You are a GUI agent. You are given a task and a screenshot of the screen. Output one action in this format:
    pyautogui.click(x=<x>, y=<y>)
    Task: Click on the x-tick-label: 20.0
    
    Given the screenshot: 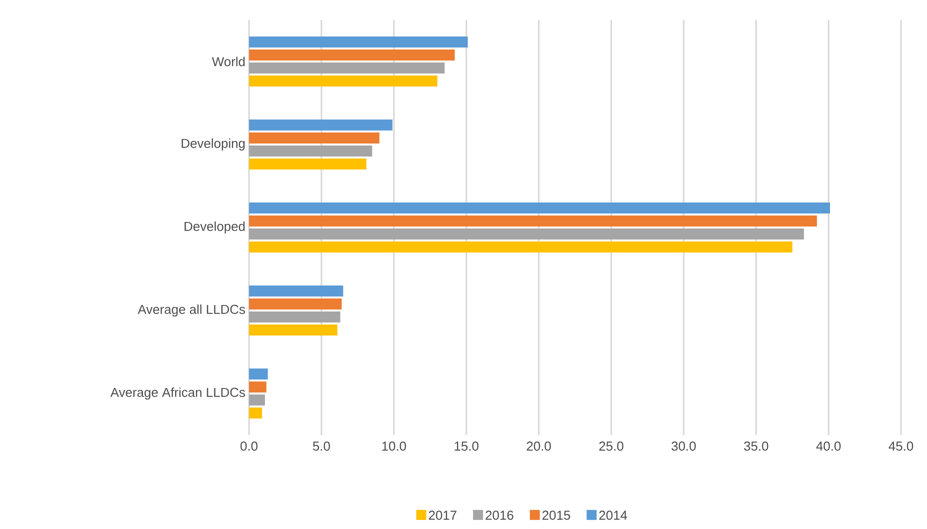 What is the action you would take?
    pyautogui.click(x=538, y=446)
    